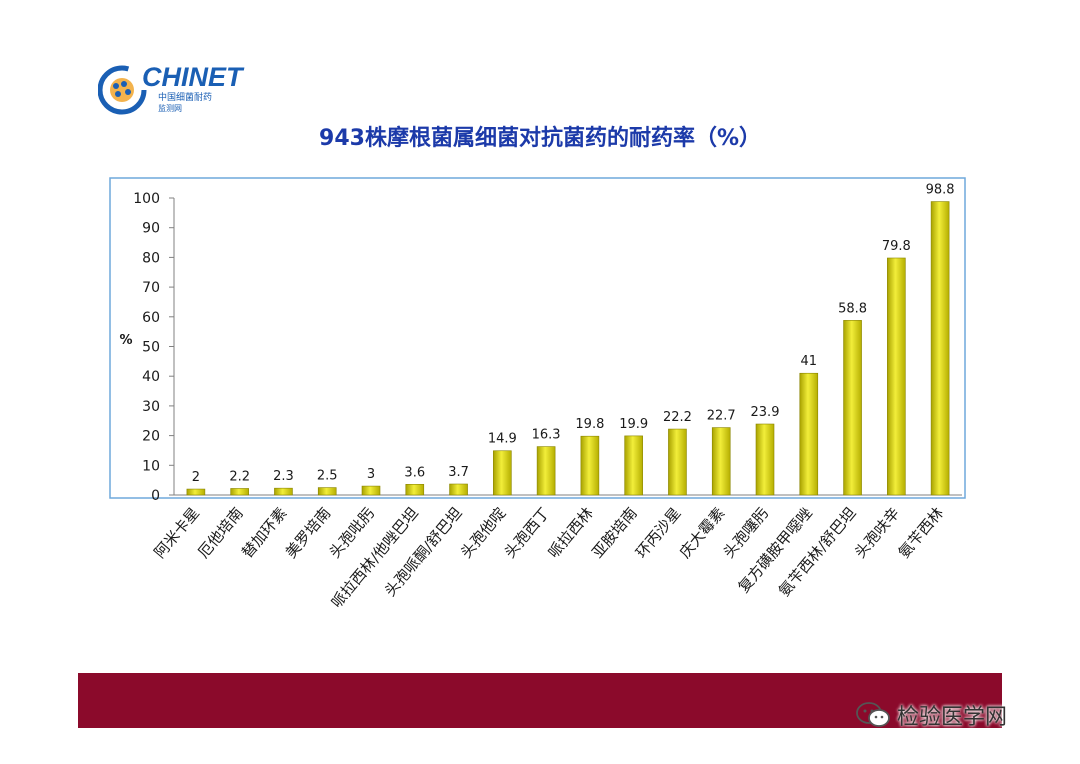 This screenshot has height=764, width=1080. Describe the element at coordinates (423, 552) in the screenshot. I see `x-category-label: 头孢哌酮/舒巴坦` at that location.